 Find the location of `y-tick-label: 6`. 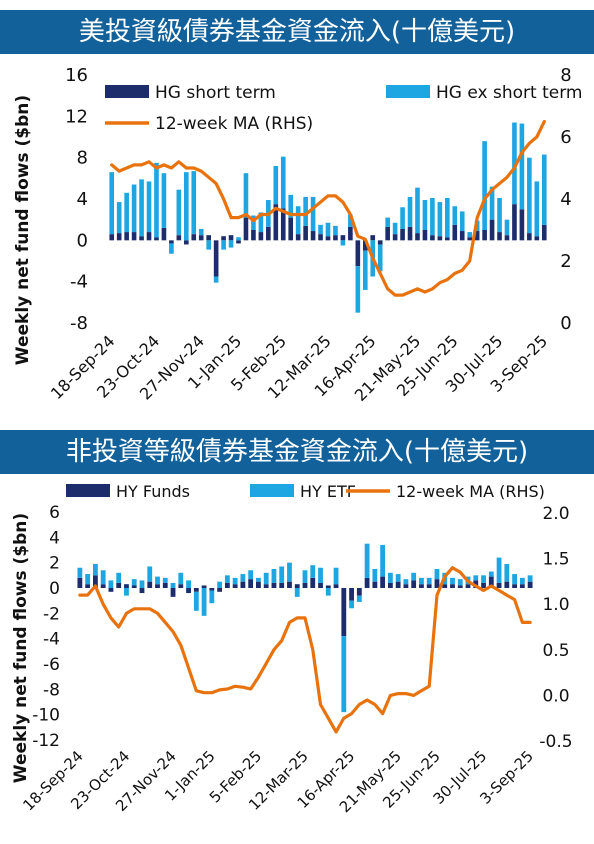

y-tick-label: 6 is located at coordinates (54, 513).